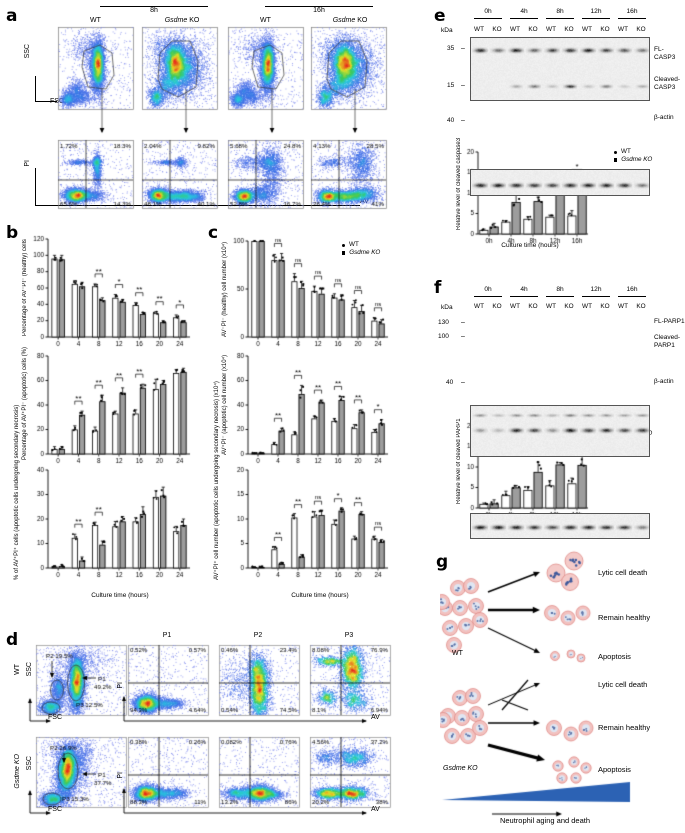 This screenshot has height=833, width=685. What do you see at coordinates (614, 769) in the screenshot?
I see `panel-g-outcome-ko-2: Apoptosis` at bounding box center [614, 769].